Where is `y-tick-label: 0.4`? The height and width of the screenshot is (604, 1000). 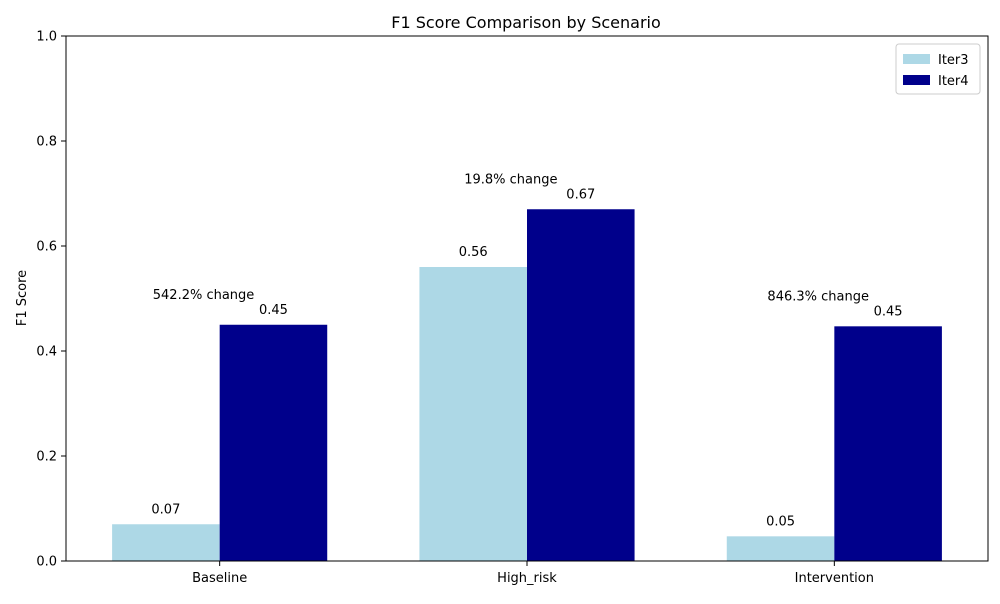
y-tick-label: 0.4 is located at coordinates (46, 352).